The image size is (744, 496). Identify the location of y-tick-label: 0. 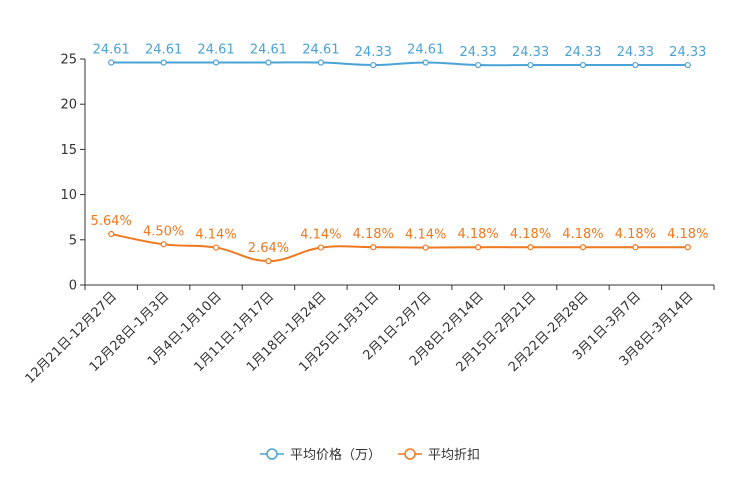
(73, 286).